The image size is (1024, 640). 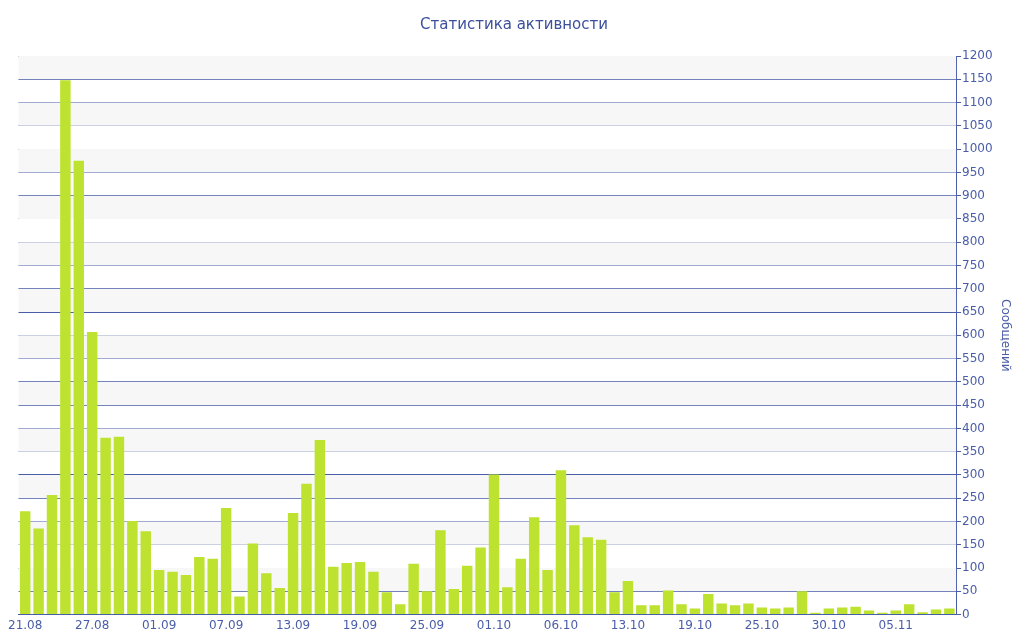 What do you see at coordinates (628, 624) in the screenshot?
I see `x-tick-label: 13.10` at bounding box center [628, 624].